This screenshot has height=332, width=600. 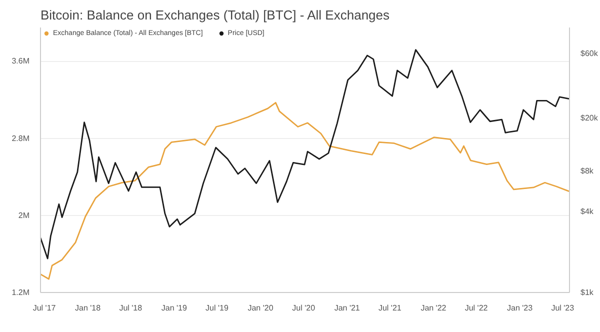 I want to click on y2-tick-label: $1k, so click(x=587, y=292).